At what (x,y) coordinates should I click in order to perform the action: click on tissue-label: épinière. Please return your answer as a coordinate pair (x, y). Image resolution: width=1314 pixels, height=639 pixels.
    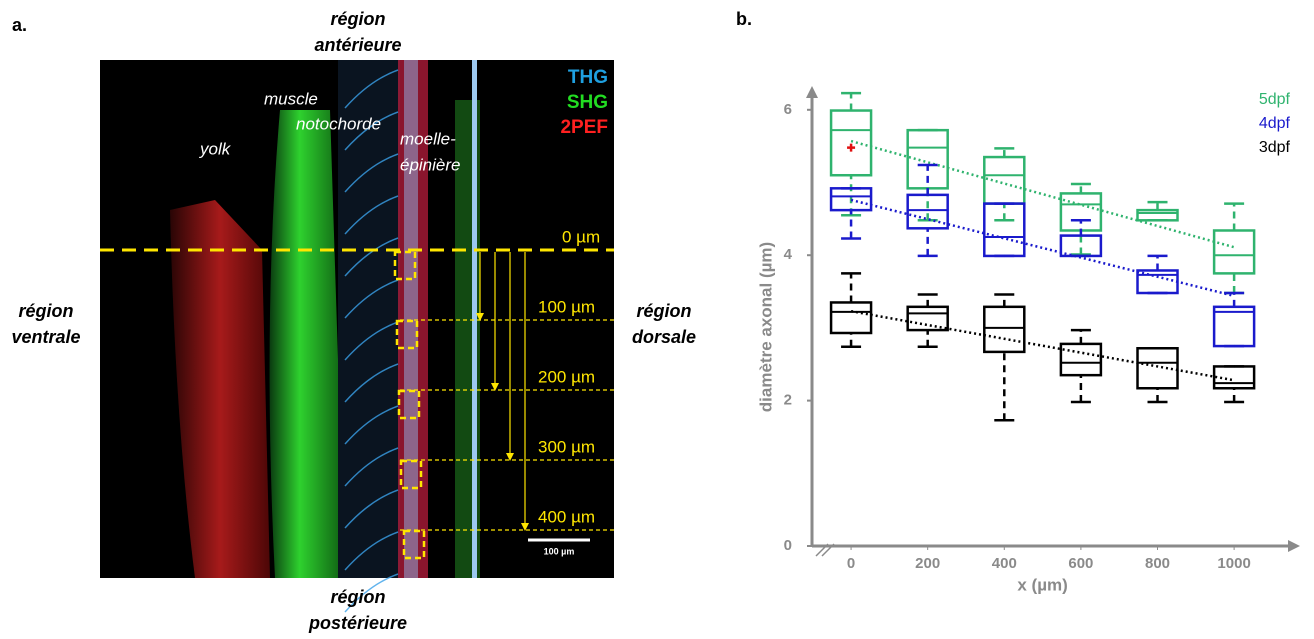
    Looking at the image, I should click on (430, 164).